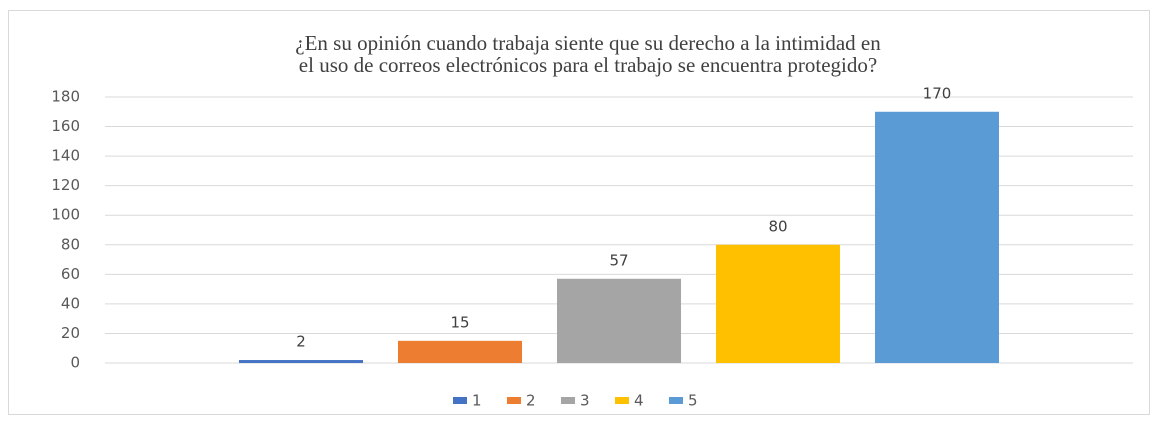 The width and height of the screenshot is (1154, 421). What do you see at coordinates (65, 126) in the screenshot?
I see `y-tick-label: 160` at bounding box center [65, 126].